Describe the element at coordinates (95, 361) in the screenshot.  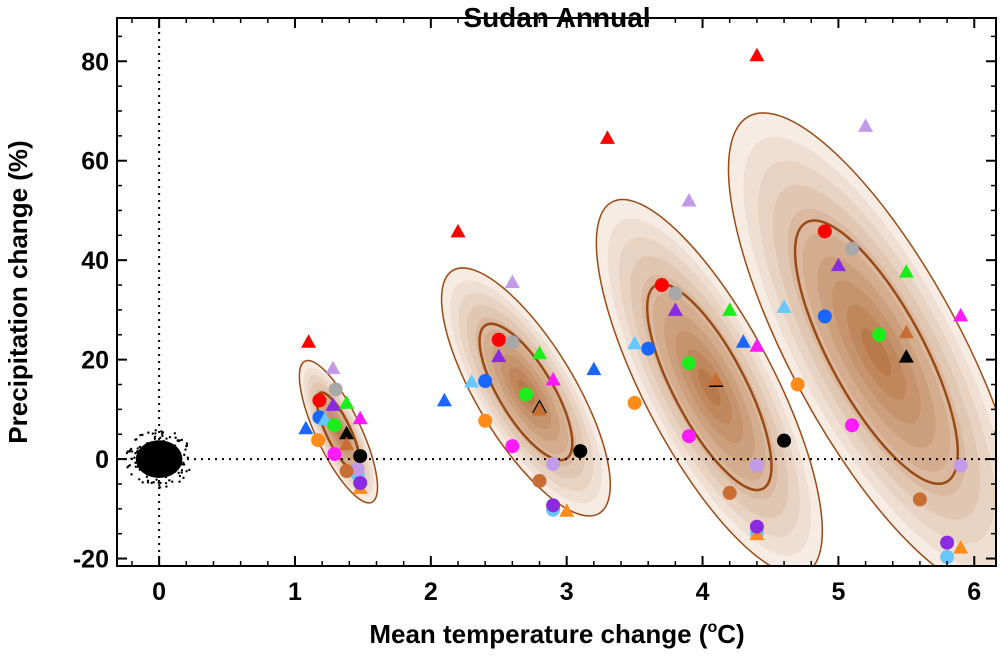
I see `y-tick-label: 20` at that location.